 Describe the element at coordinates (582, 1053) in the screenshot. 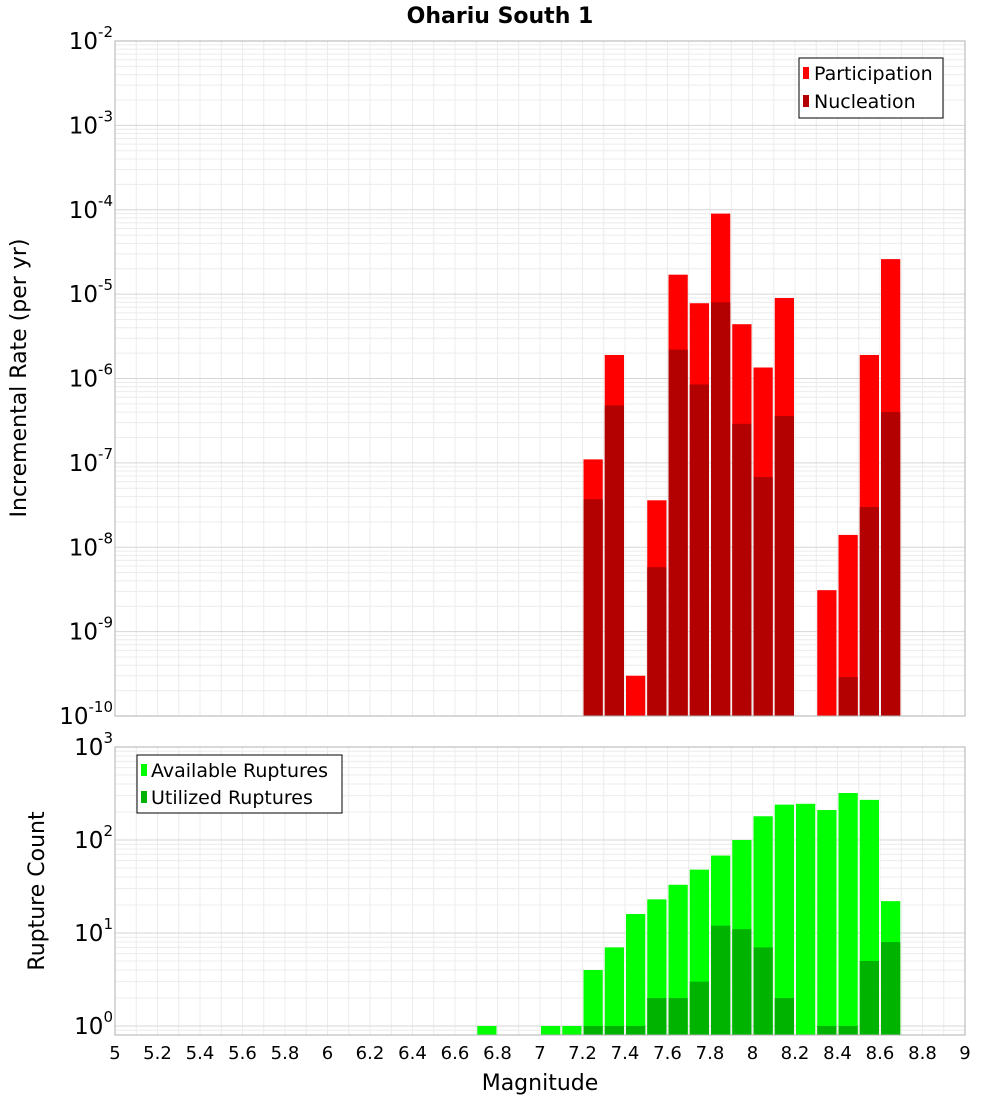

I see `x-tick-label: 7.2` at that location.